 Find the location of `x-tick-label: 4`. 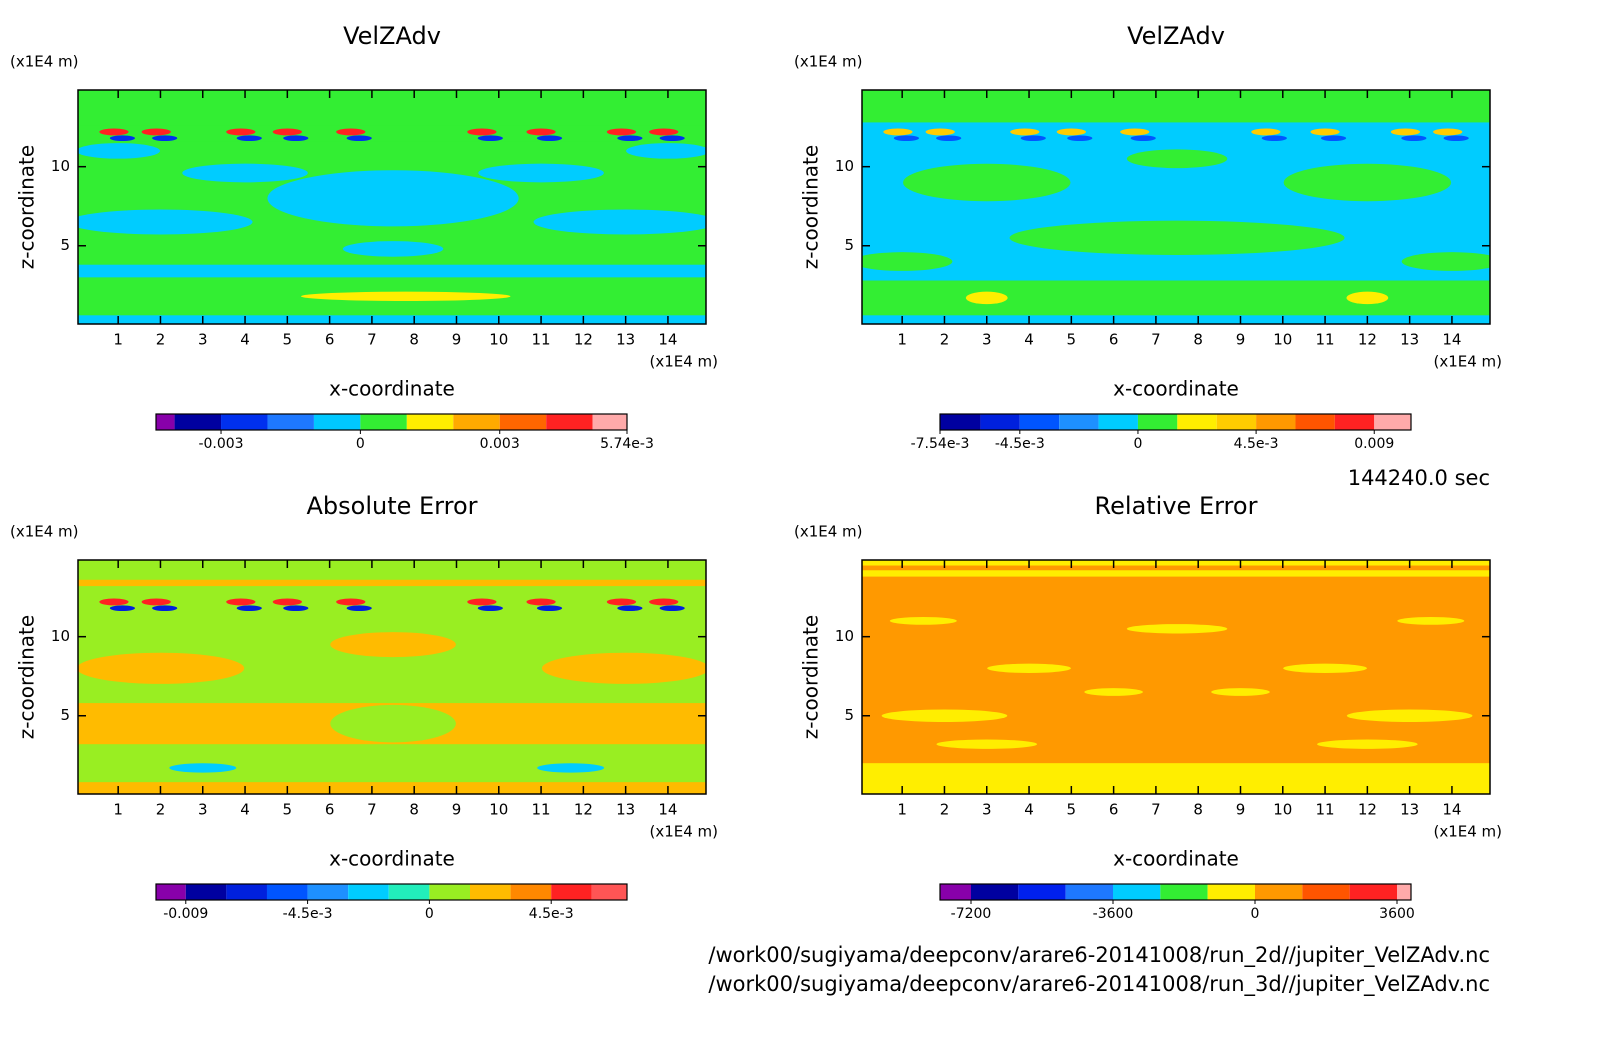

x-tick-label: 4 is located at coordinates (245, 340).